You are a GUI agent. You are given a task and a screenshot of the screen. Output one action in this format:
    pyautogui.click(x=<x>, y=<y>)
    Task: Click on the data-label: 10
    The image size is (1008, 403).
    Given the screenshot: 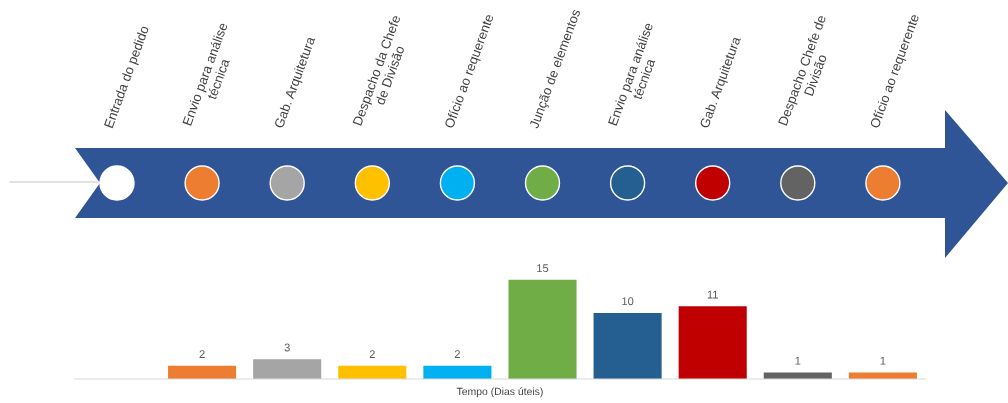 What is the action you would take?
    pyautogui.click(x=628, y=301)
    